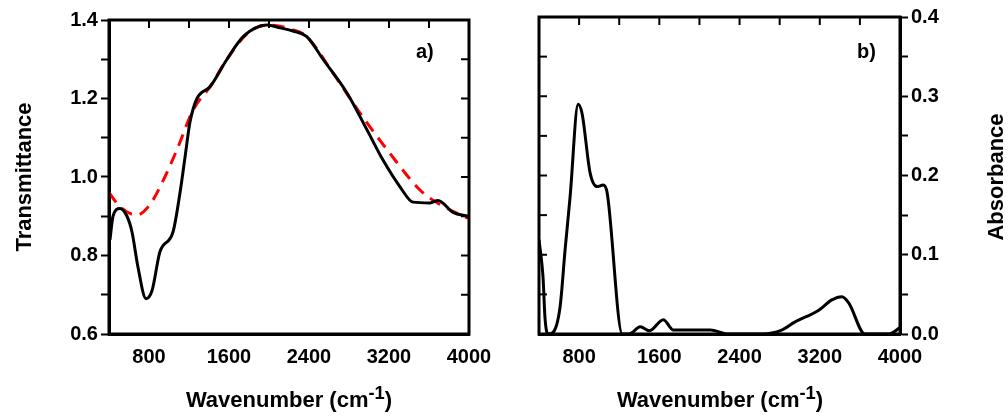 This screenshot has width=1008, height=420. What do you see at coordinates (925, 94) in the screenshot?
I see `y2-tick-label: 0.3` at bounding box center [925, 94].